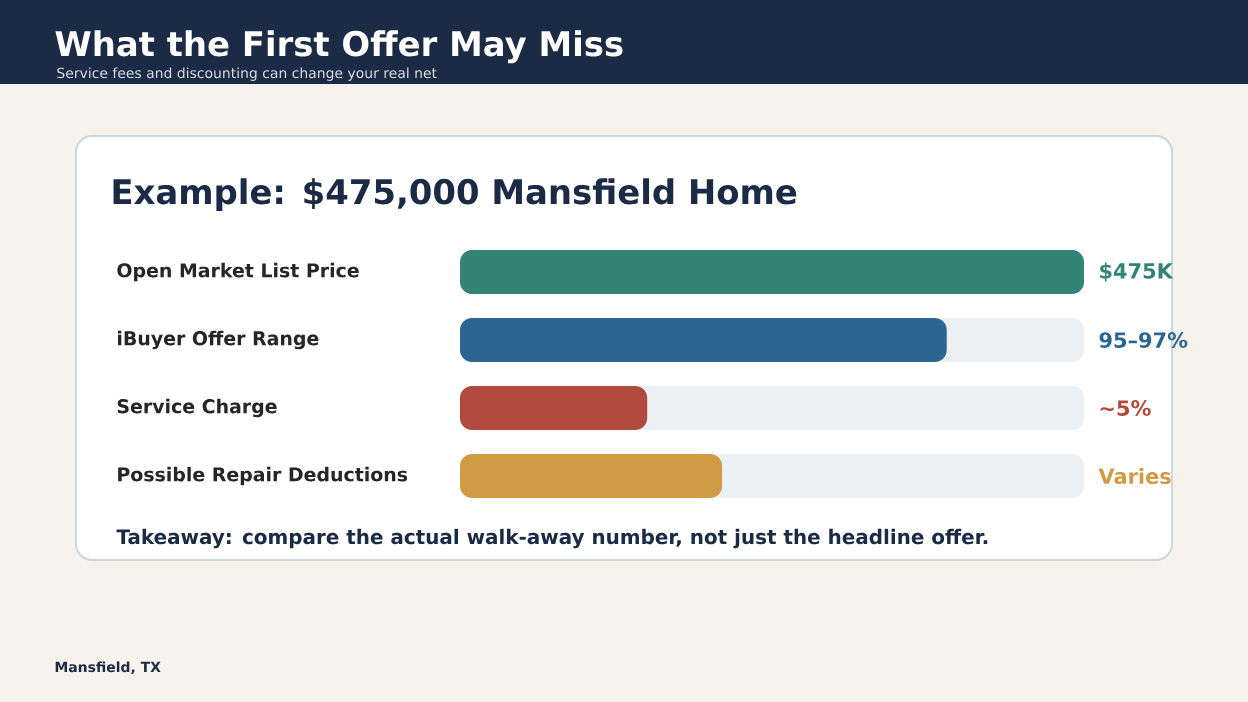  What do you see at coordinates (263, 476) in the screenshot?
I see `y-tick-label: Possible Repair Deductions` at bounding box center [263, 476].